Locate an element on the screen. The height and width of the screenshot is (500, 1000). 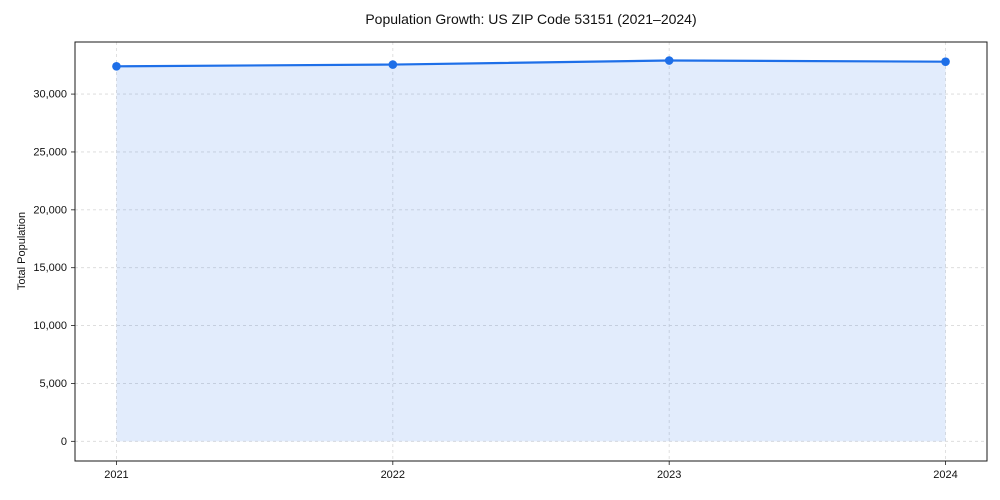
y-tick-label: 10,000 is located at coordinates (50, 326).